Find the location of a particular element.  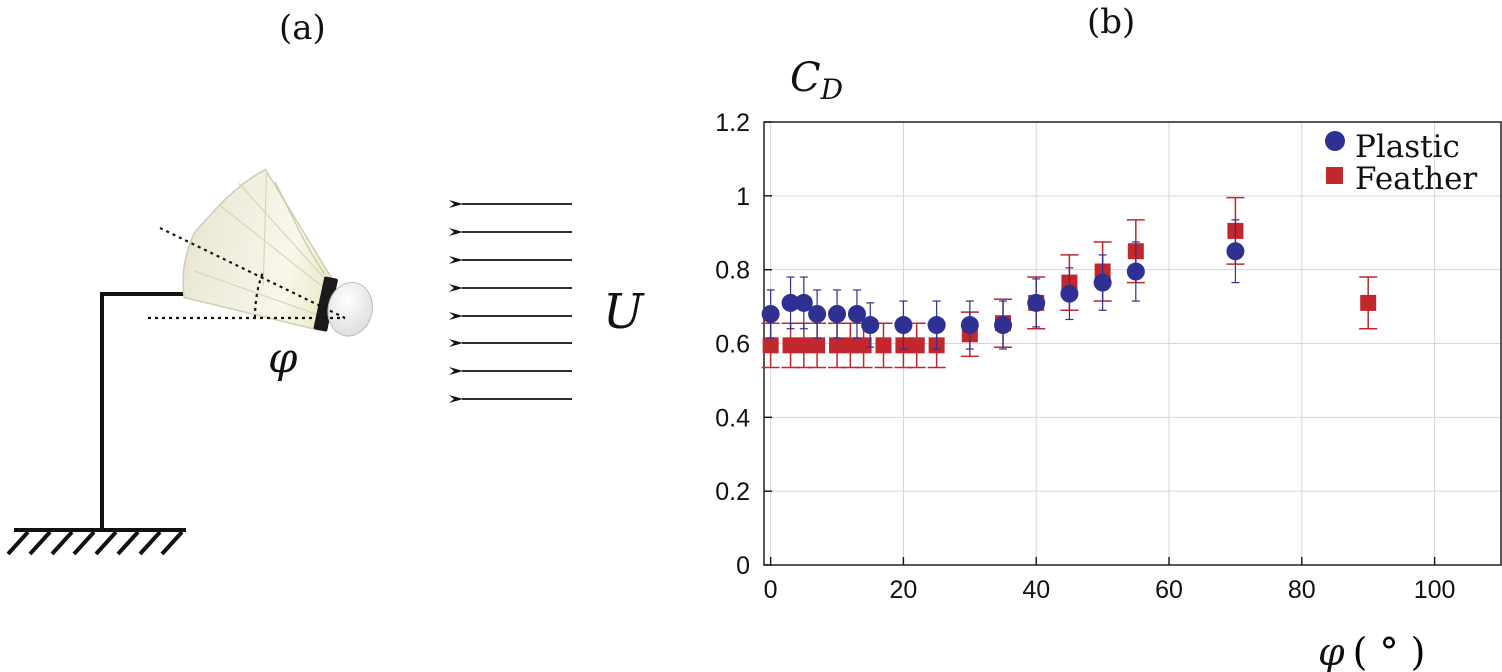

x-tick-label: 0 is located at coordinates (771, 590).